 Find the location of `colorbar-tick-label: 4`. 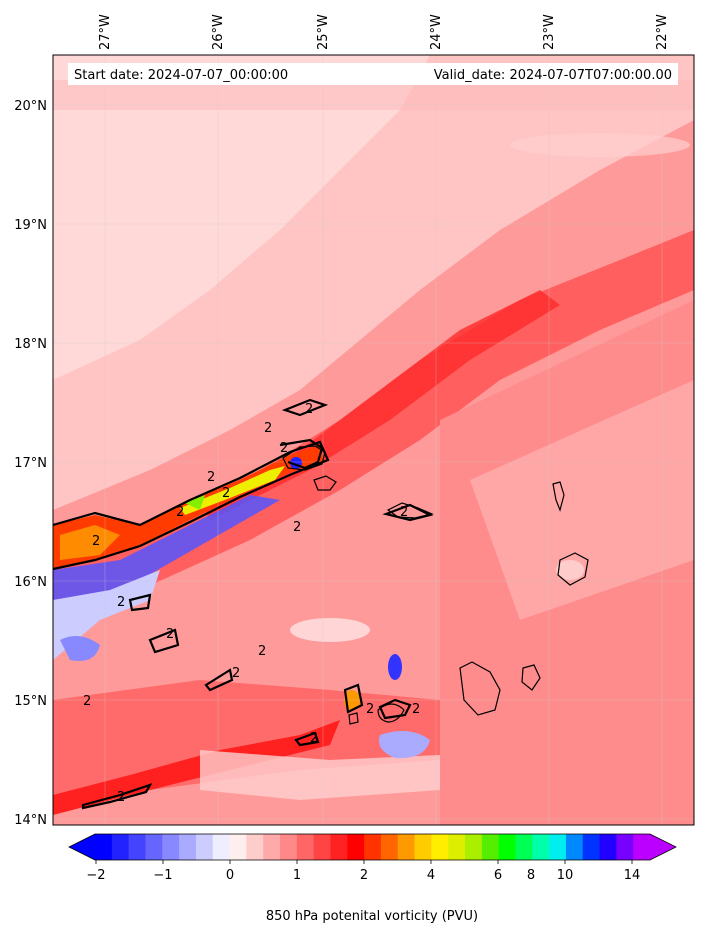

colorbar-tick-label: 4 is located at coordinates (431, 875).